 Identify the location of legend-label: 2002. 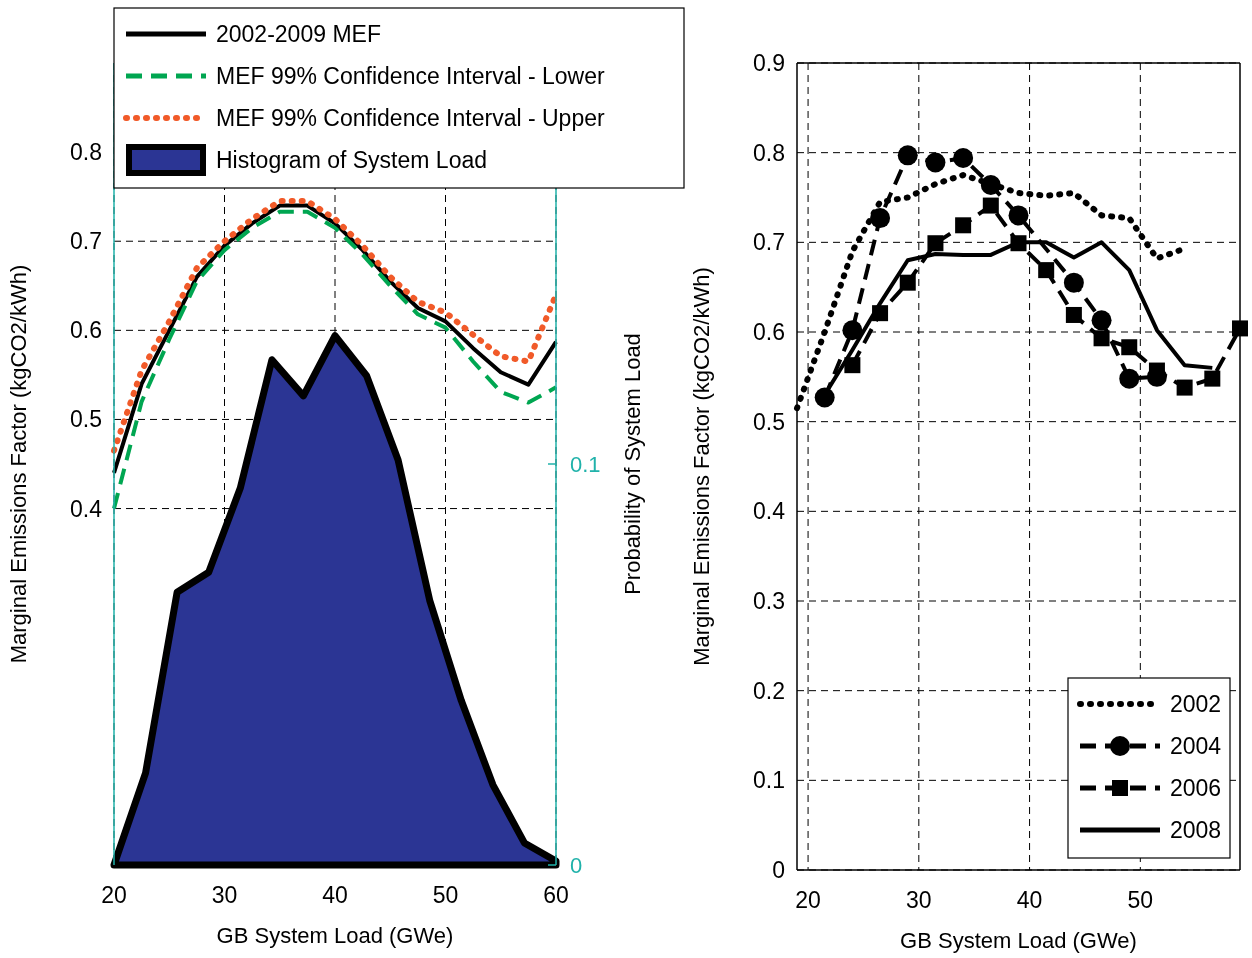
(1196, 704).